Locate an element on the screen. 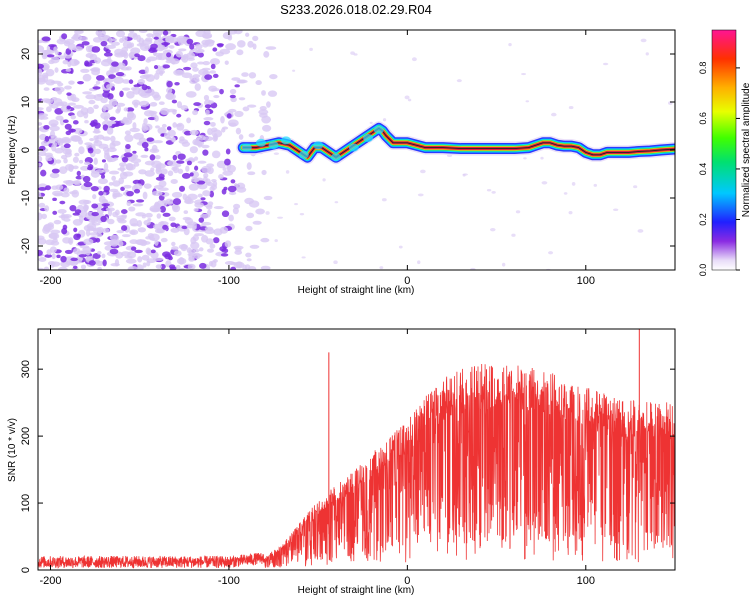  colorbar-gradient is located at coordinates (724, 150).